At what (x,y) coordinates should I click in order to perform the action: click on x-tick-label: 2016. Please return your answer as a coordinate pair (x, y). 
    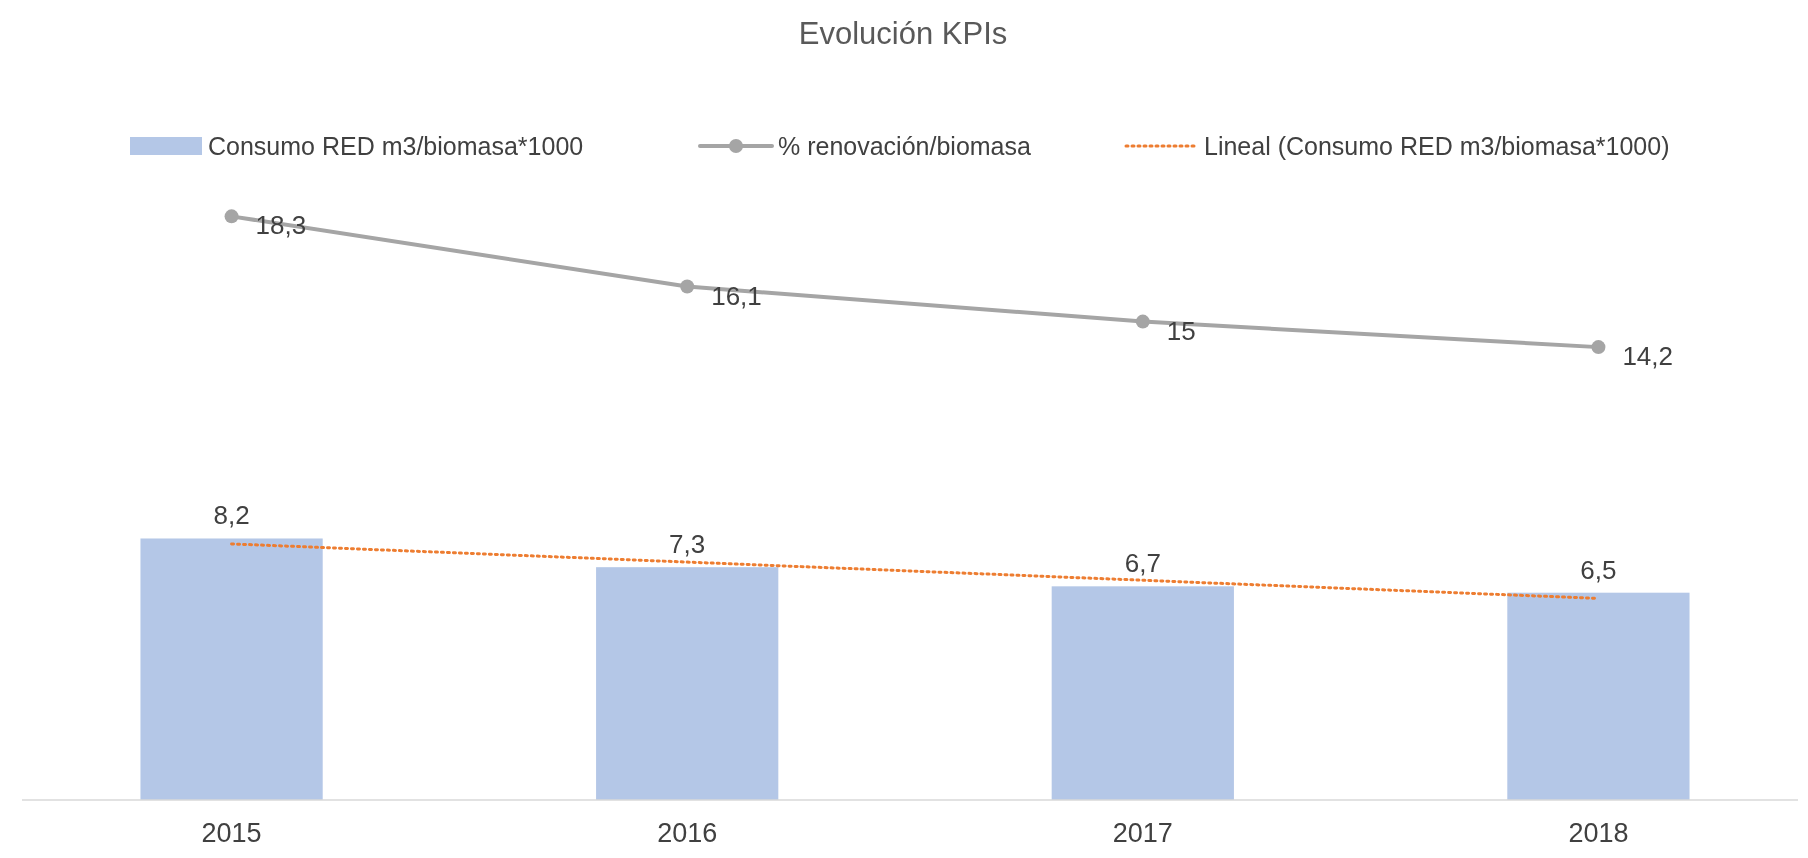
    Looking at the image, I should click on (687, 833).